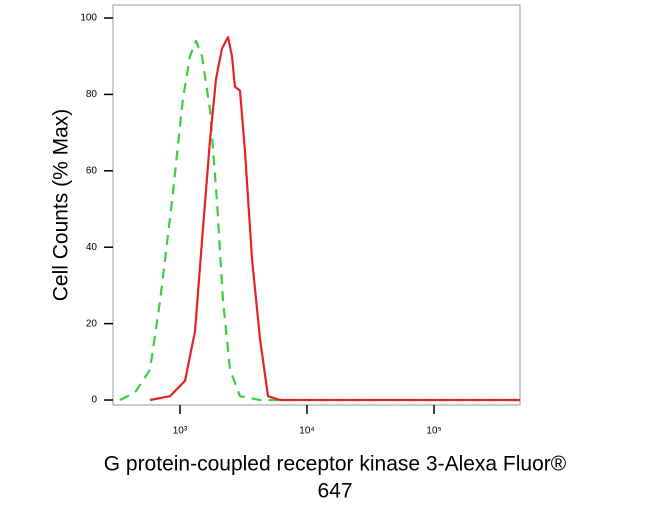 The image size is (650, 510). Describe the element at coordinates (92, 247) in the screenshot. I see `y-tick-label: 40` at that location.